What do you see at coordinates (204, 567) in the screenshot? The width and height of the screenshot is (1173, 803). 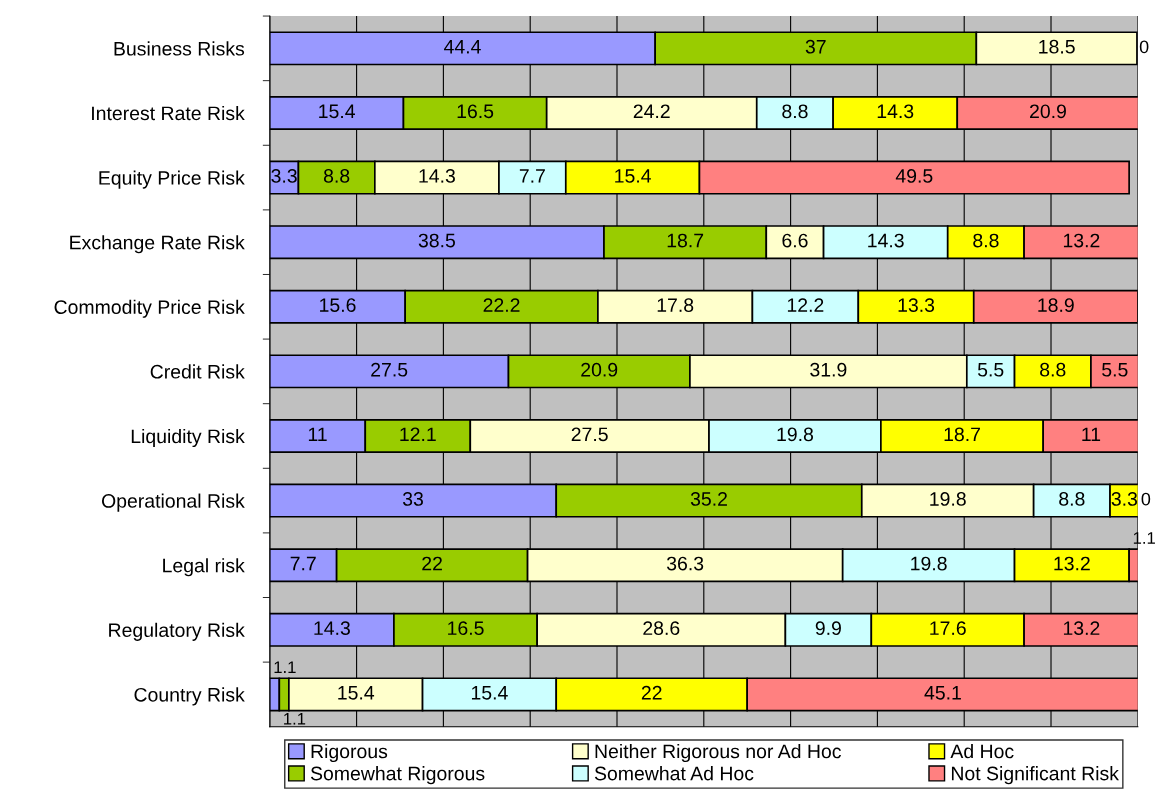 I see `y-tick-label: Legal risk` at bounding box center [204, 567].